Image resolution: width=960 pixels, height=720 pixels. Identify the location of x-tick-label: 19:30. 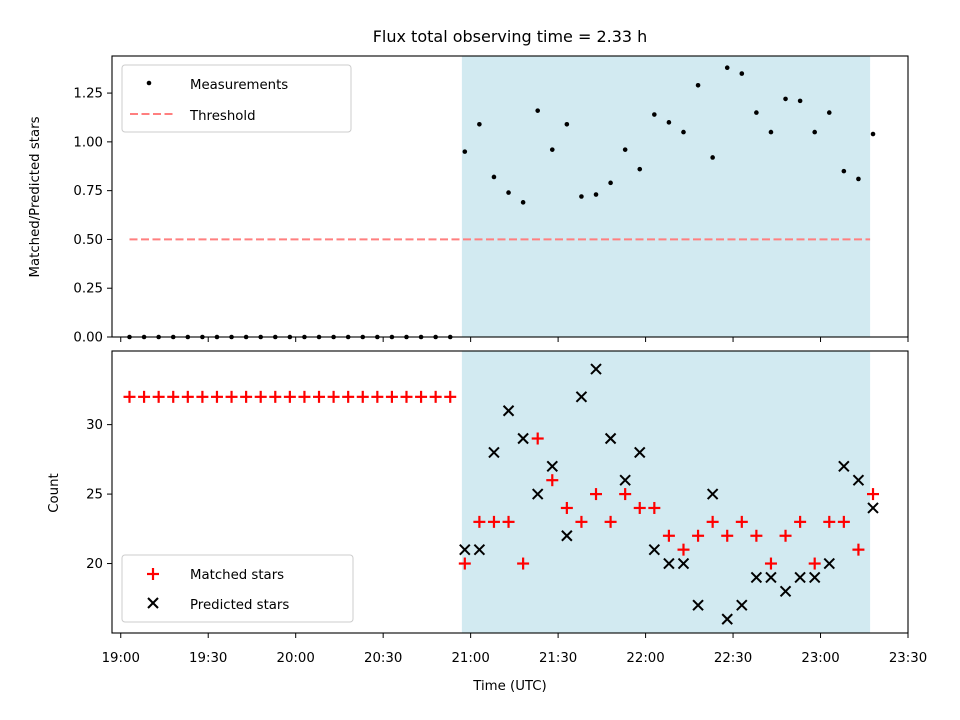
(208, 658).